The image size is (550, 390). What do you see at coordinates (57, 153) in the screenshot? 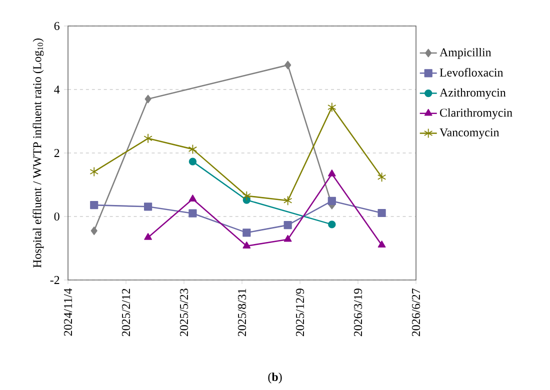
I see `y-tick-label: 2` at bounding box center [57, 153].